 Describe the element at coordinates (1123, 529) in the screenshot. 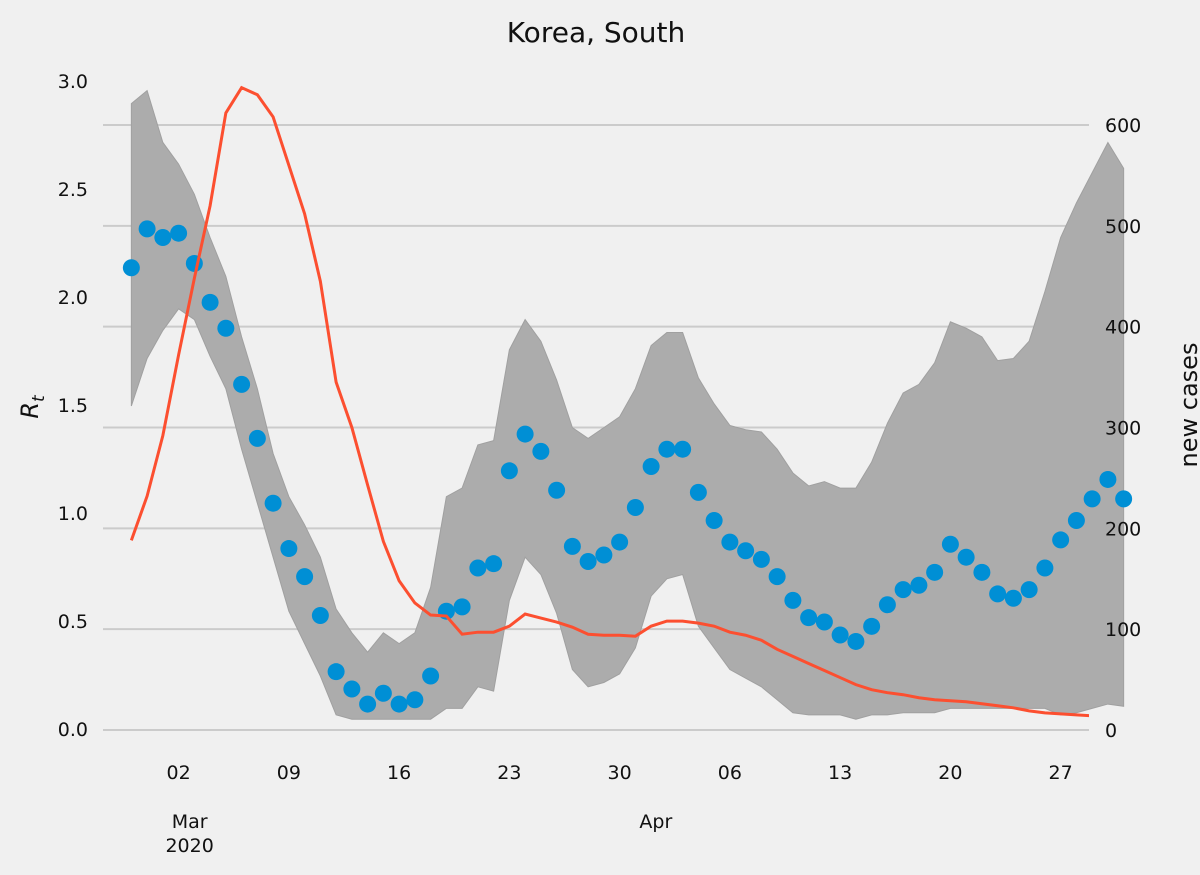

I see `right-tick-label: 200` at that location.